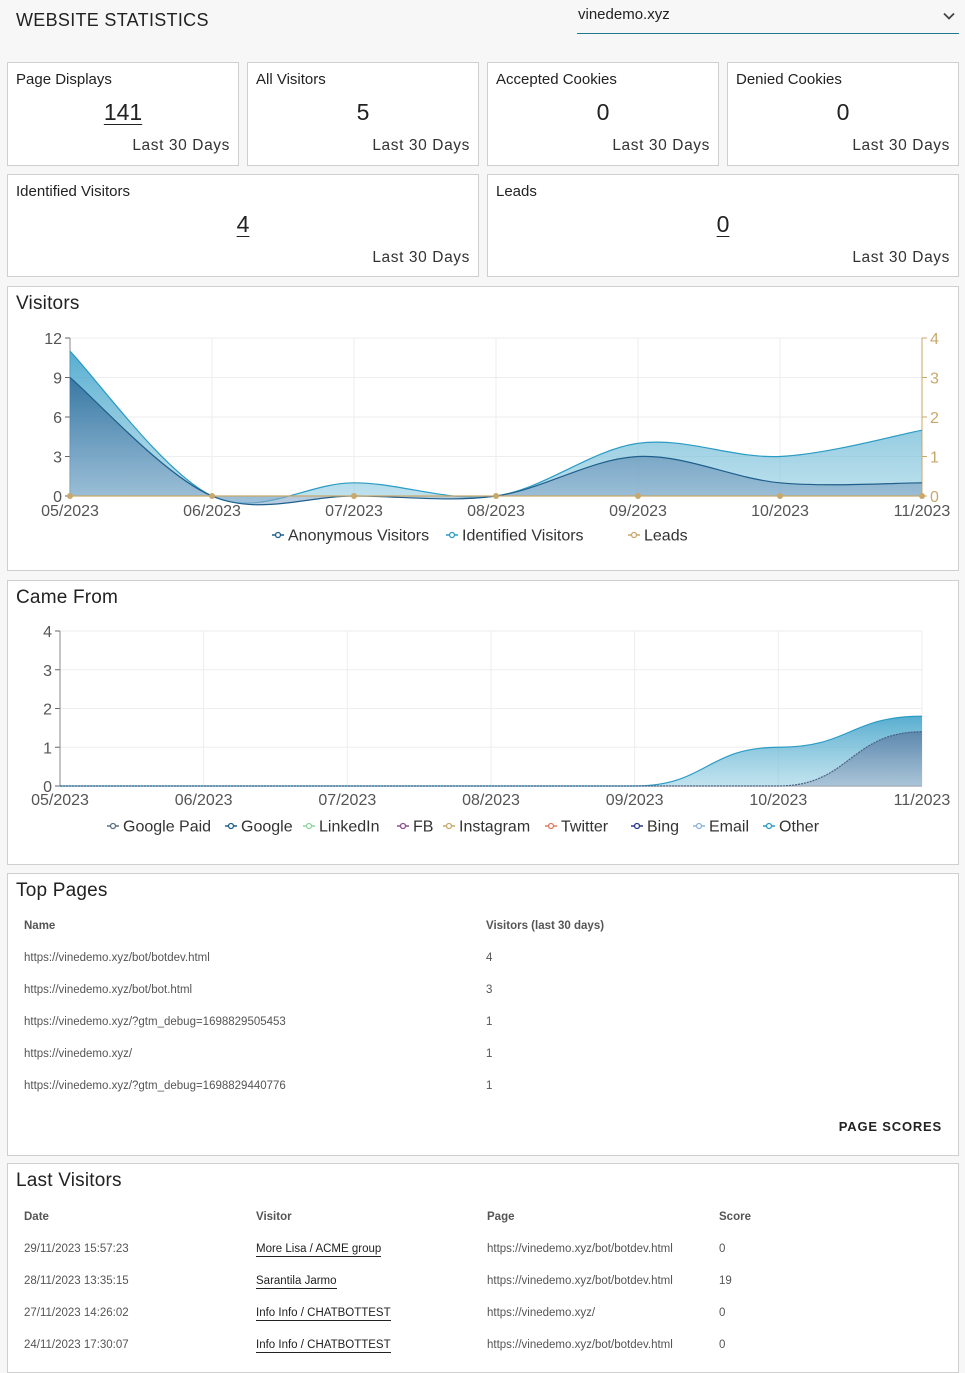 The image size is (965, 1373). I want to click on y-tick-label: 12, so click(53, 339).